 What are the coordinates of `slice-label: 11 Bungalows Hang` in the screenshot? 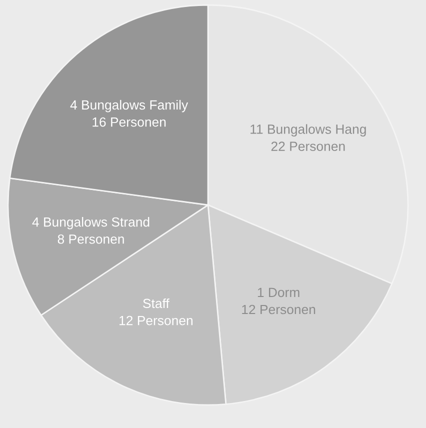 It's located at (308, 130).